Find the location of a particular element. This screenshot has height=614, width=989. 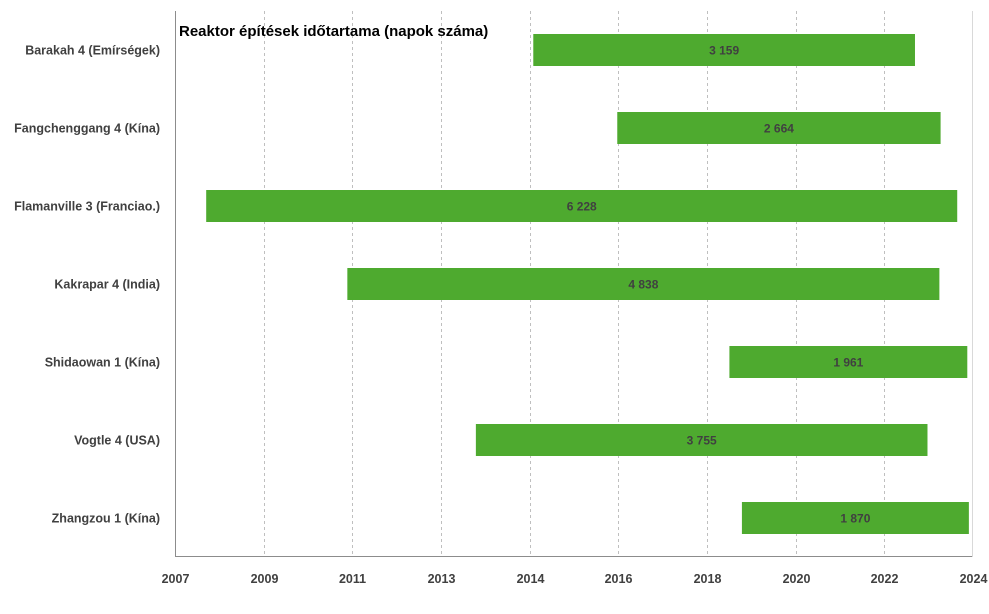

x-tick-label: 2024 is located at coordinates (974, 579).